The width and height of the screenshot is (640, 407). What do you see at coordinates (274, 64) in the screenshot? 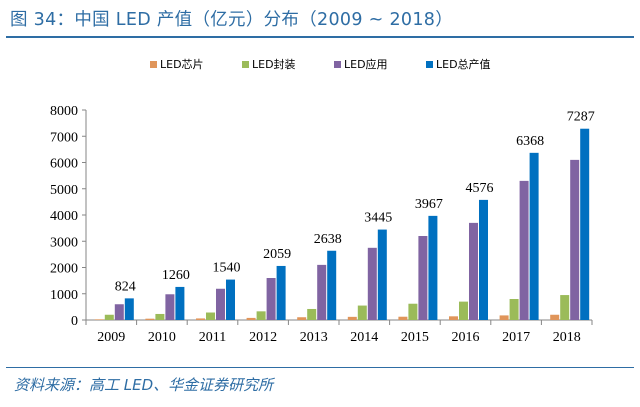
I see `legend-label-1: LED封装` at bounding box center [274, 64].